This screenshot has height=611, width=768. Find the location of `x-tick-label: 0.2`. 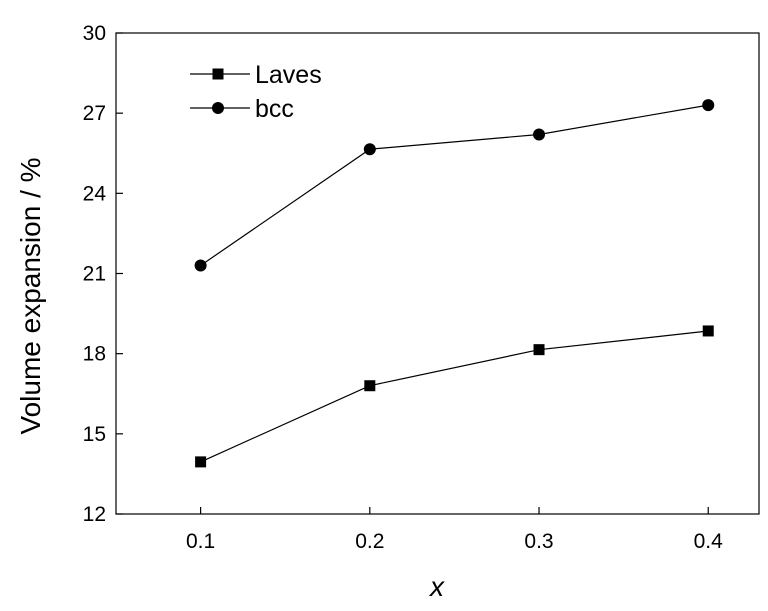

x-tick-label: 0.2 is located at coordinates (369, 541).